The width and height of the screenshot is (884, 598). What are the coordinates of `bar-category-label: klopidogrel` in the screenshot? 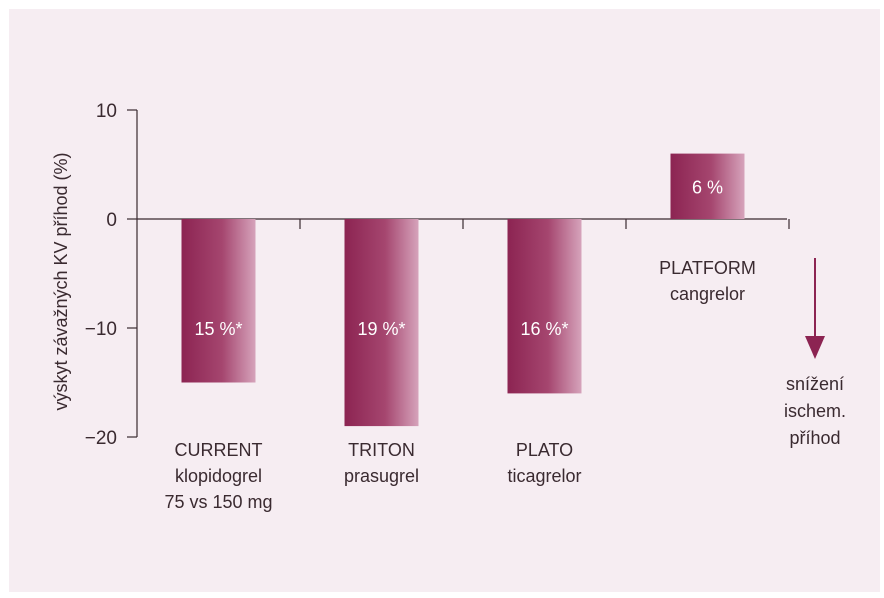 It's located at (218, 476).